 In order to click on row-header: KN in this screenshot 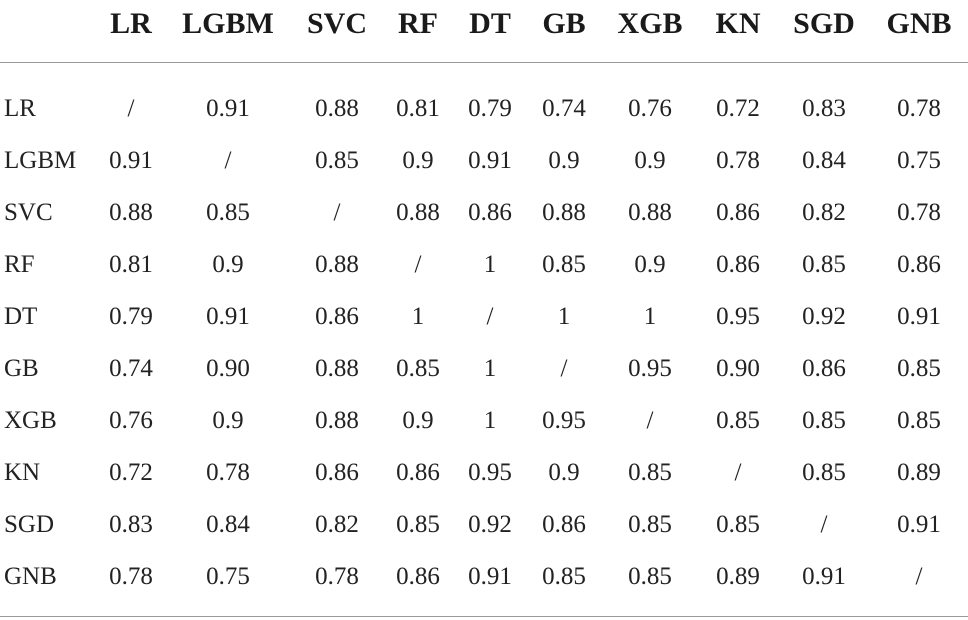, I will do `click(22, 472)`.